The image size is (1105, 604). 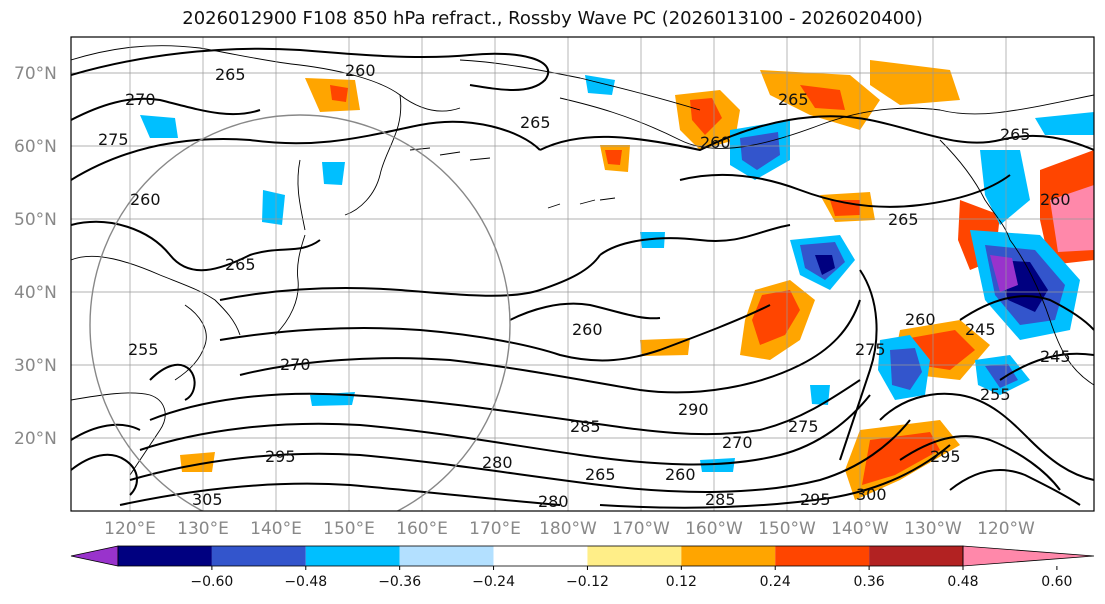 I want to click on colorbar-tick-label: 0.36, so click(x=869, y=582).